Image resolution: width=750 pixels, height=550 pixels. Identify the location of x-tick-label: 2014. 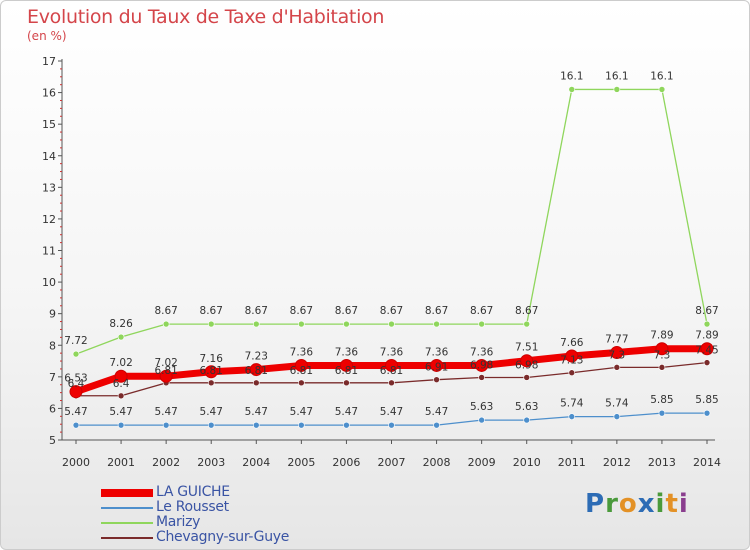
(707, 462).